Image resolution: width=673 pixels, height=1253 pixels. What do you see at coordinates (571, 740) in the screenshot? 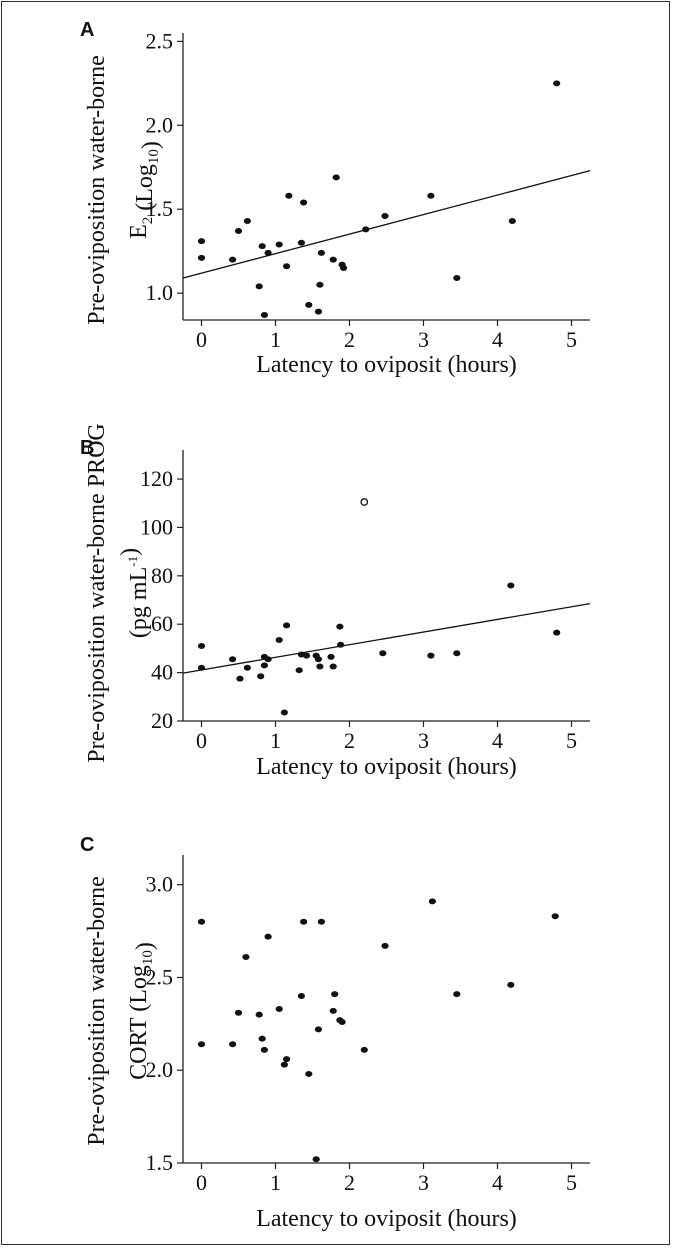
I see `panel-b-x-tick-label: 5` at bounding box center [571, 740].